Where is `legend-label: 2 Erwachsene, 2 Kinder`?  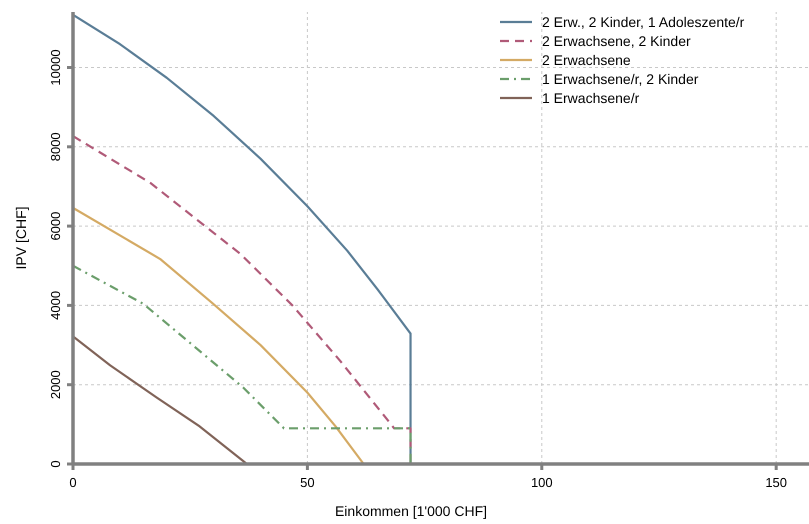 legend-label: 2 Erwachsene, 2 Kinder is located at coordinates (616, 41).